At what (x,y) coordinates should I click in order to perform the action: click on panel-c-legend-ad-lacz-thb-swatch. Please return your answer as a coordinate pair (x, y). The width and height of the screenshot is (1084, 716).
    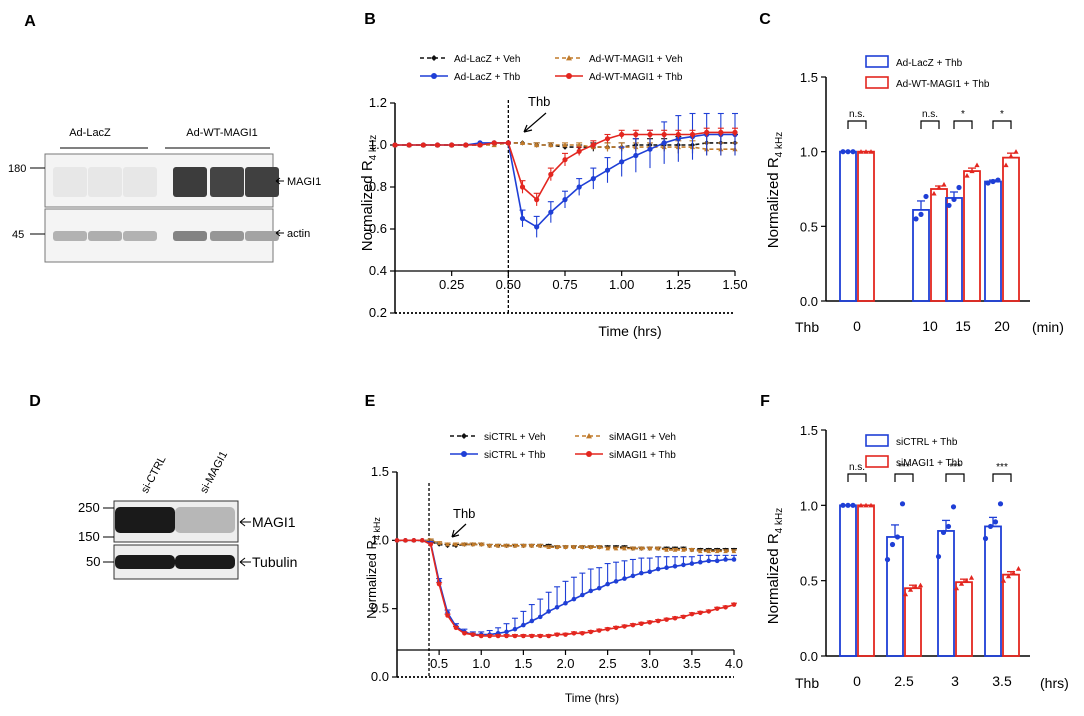
    Looking at the image, I should click on (877, 61).